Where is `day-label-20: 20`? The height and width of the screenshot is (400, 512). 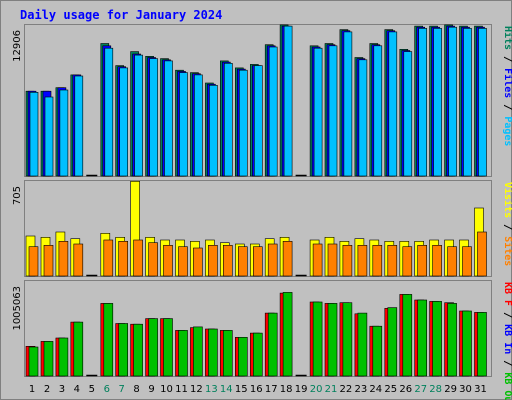
day-label-20: 20 is located at coordinates (316, 389).